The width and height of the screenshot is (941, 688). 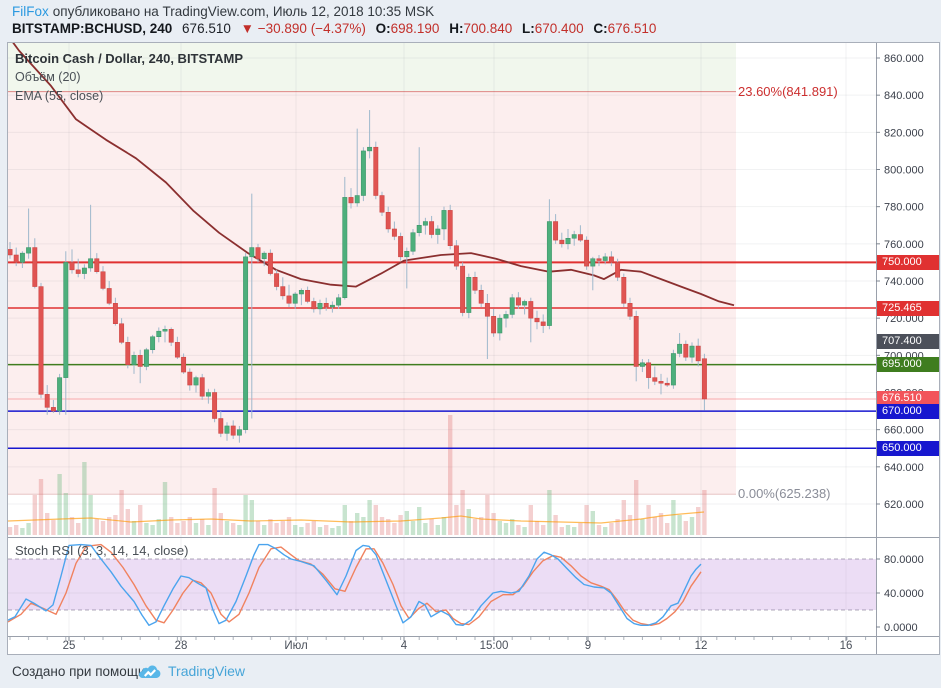 What do you see at coordinates (494, 646) in the screenshot?
I see `time-axis-label: 15:00` at bounding box center [494, 646].